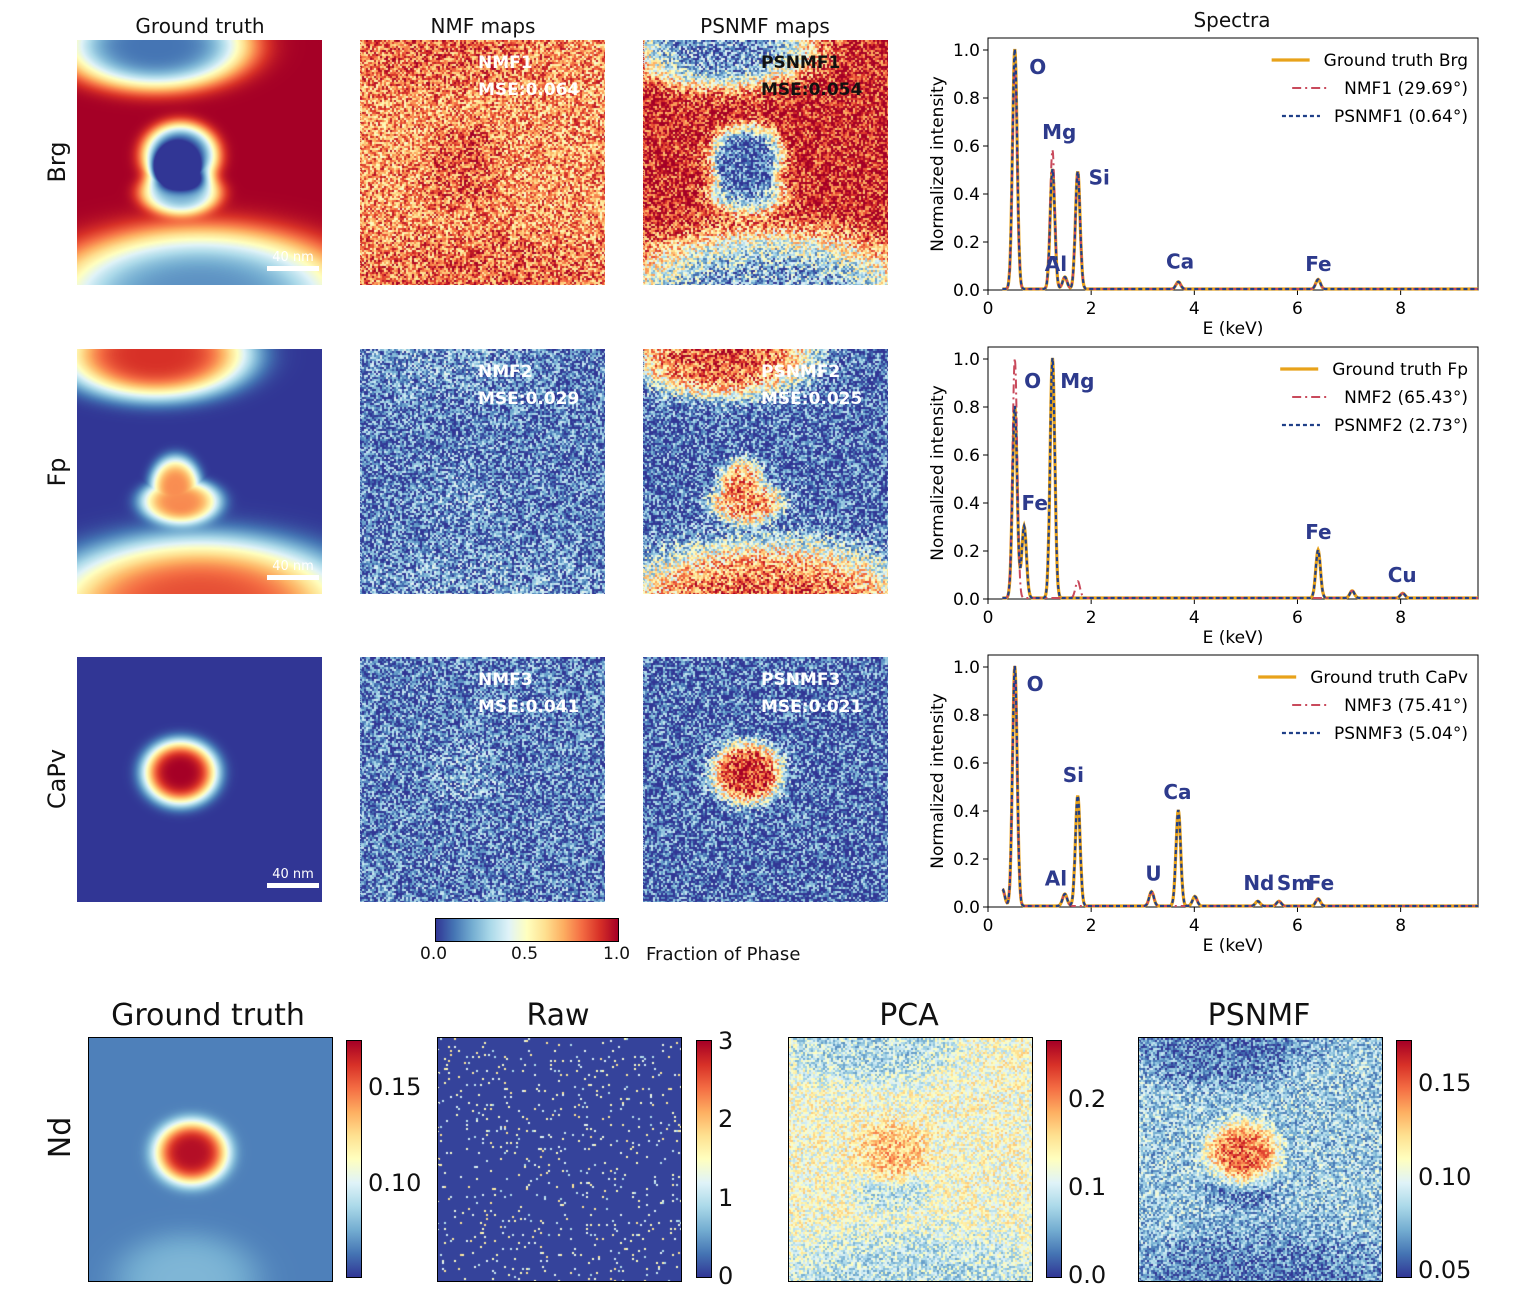 This screenshot has height=1300, width=1522. Describe the element at coordinates (1396, 61) in the screenshot. I see `legend-entry: Ground truth Brg` at that location.